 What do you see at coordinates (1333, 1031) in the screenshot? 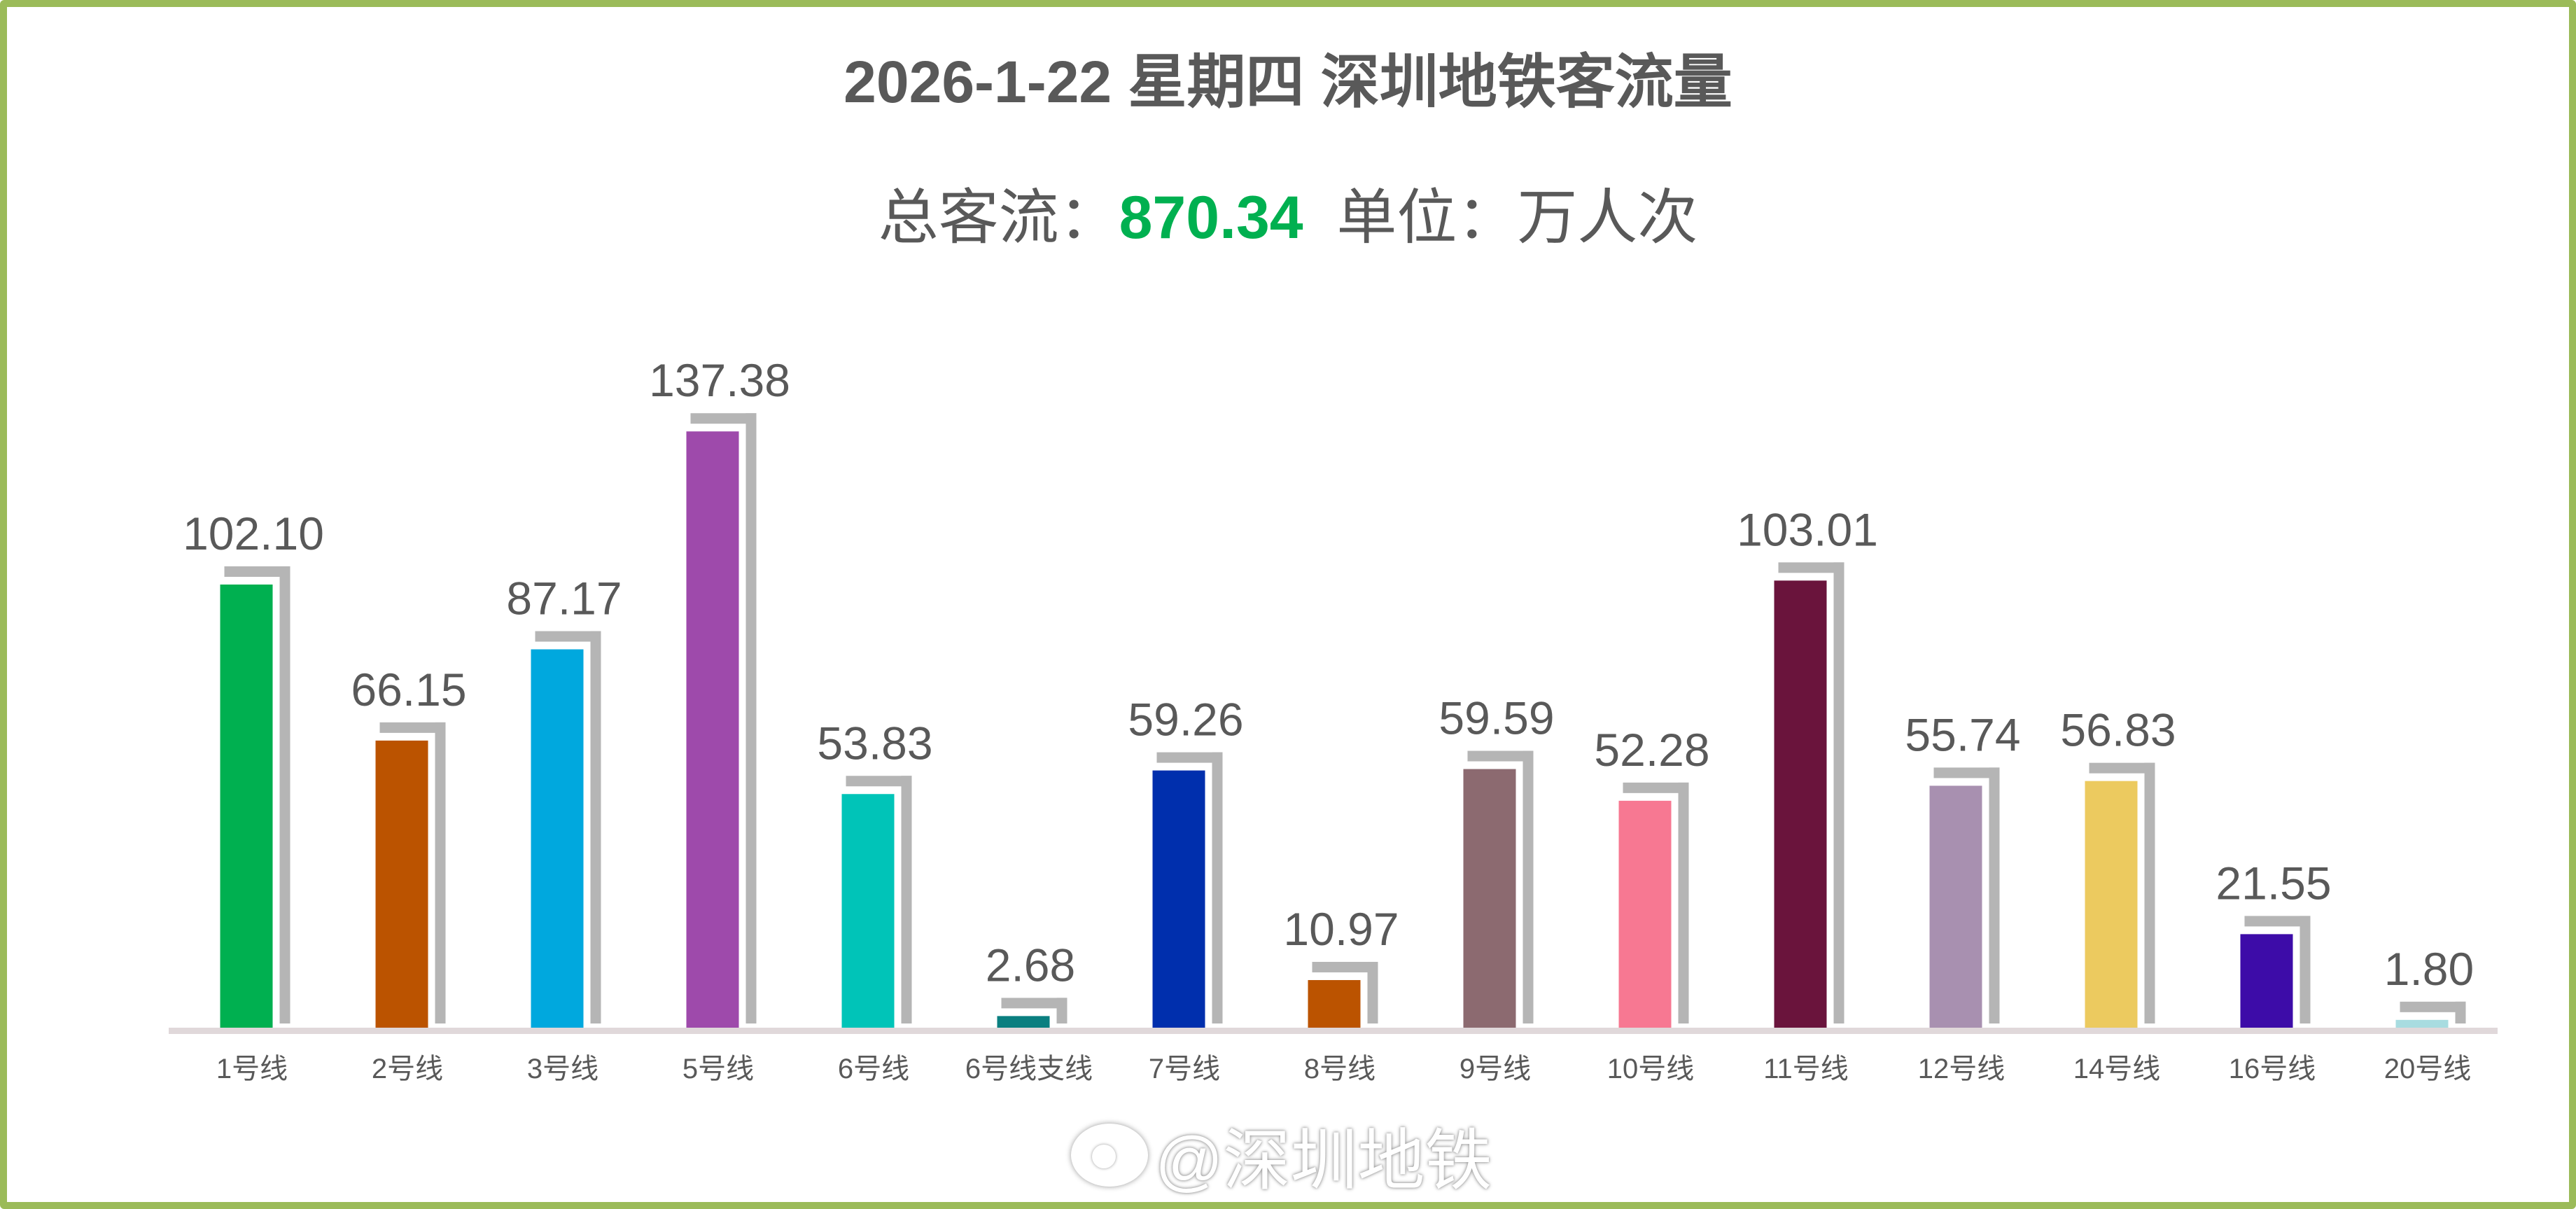
I see `x-axis-line` at bounding box center [1333, 1031].